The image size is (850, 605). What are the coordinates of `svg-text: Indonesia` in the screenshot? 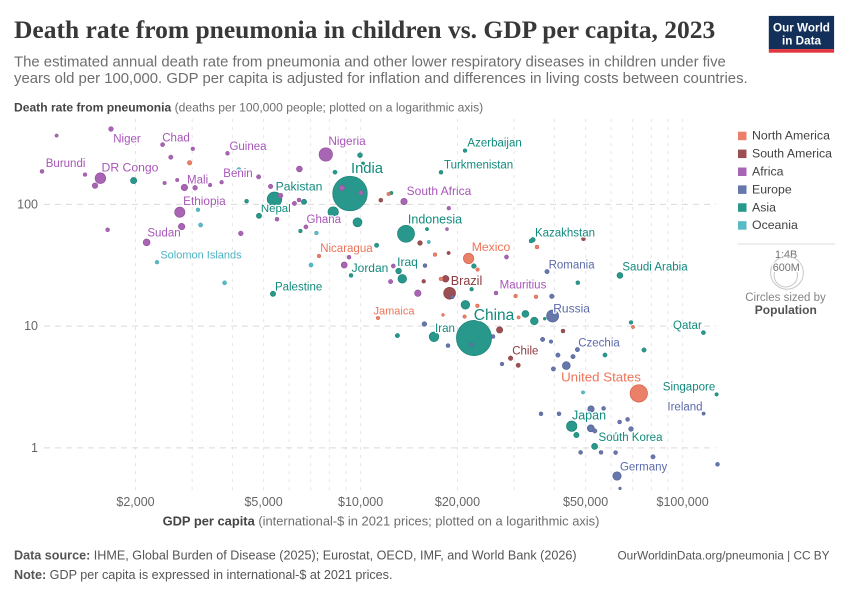 It's located at (435, 220).